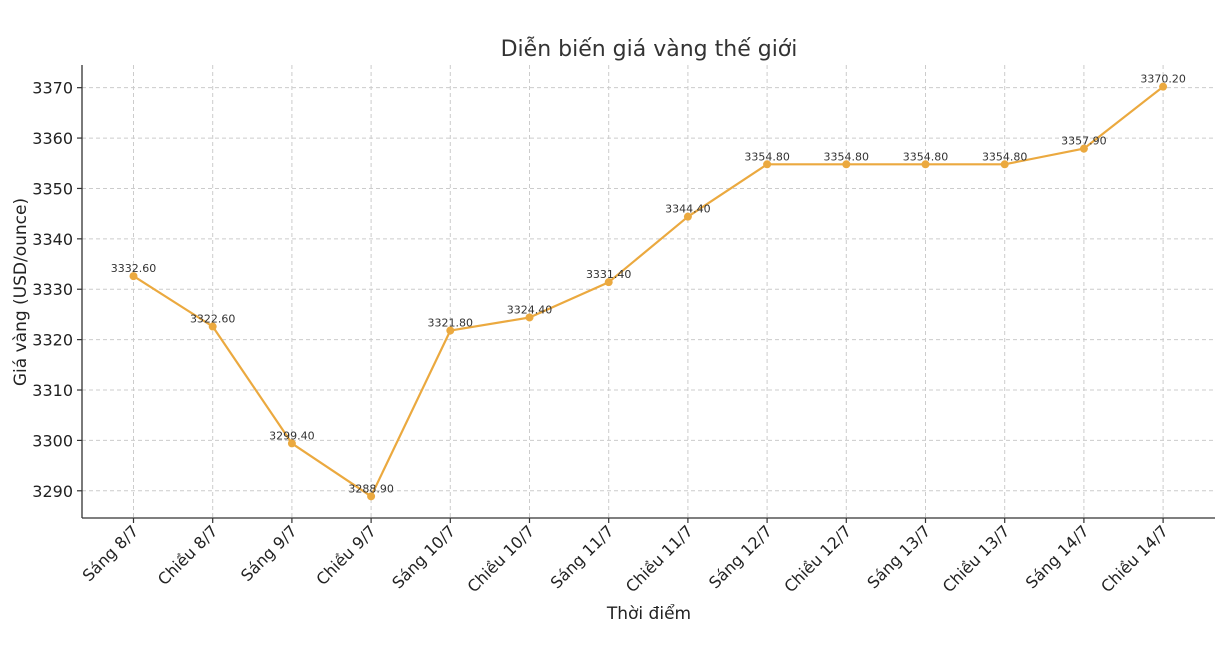 The width and height of the screenshot is (1218, 652). I want to click on y-tick-label: 3340, so click(52, 239).